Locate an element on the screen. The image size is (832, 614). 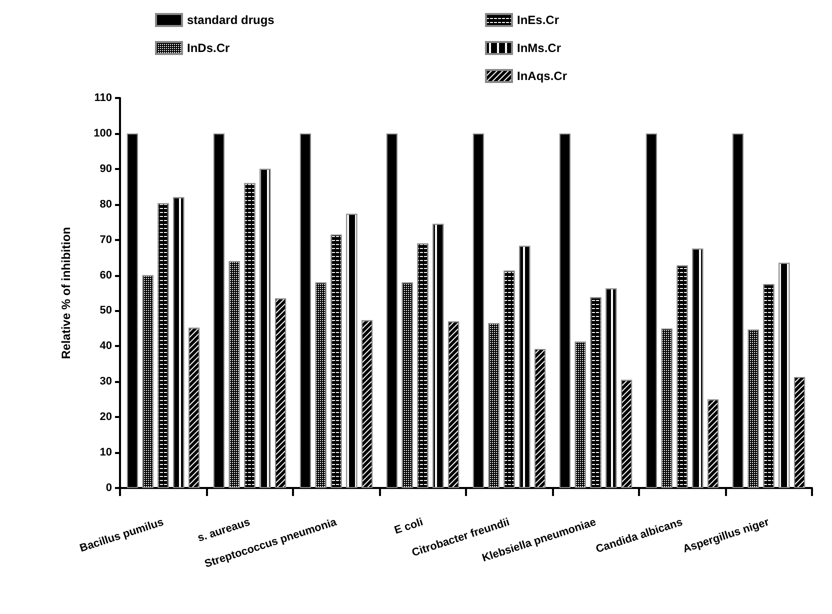
x-tick-label: E coli is located at coordinates (409, 526).